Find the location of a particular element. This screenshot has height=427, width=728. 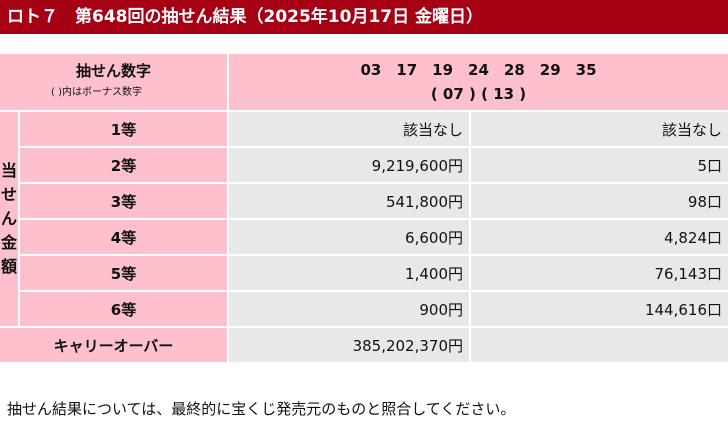

prize-count: 98口 is located at coordinates (599, 201).